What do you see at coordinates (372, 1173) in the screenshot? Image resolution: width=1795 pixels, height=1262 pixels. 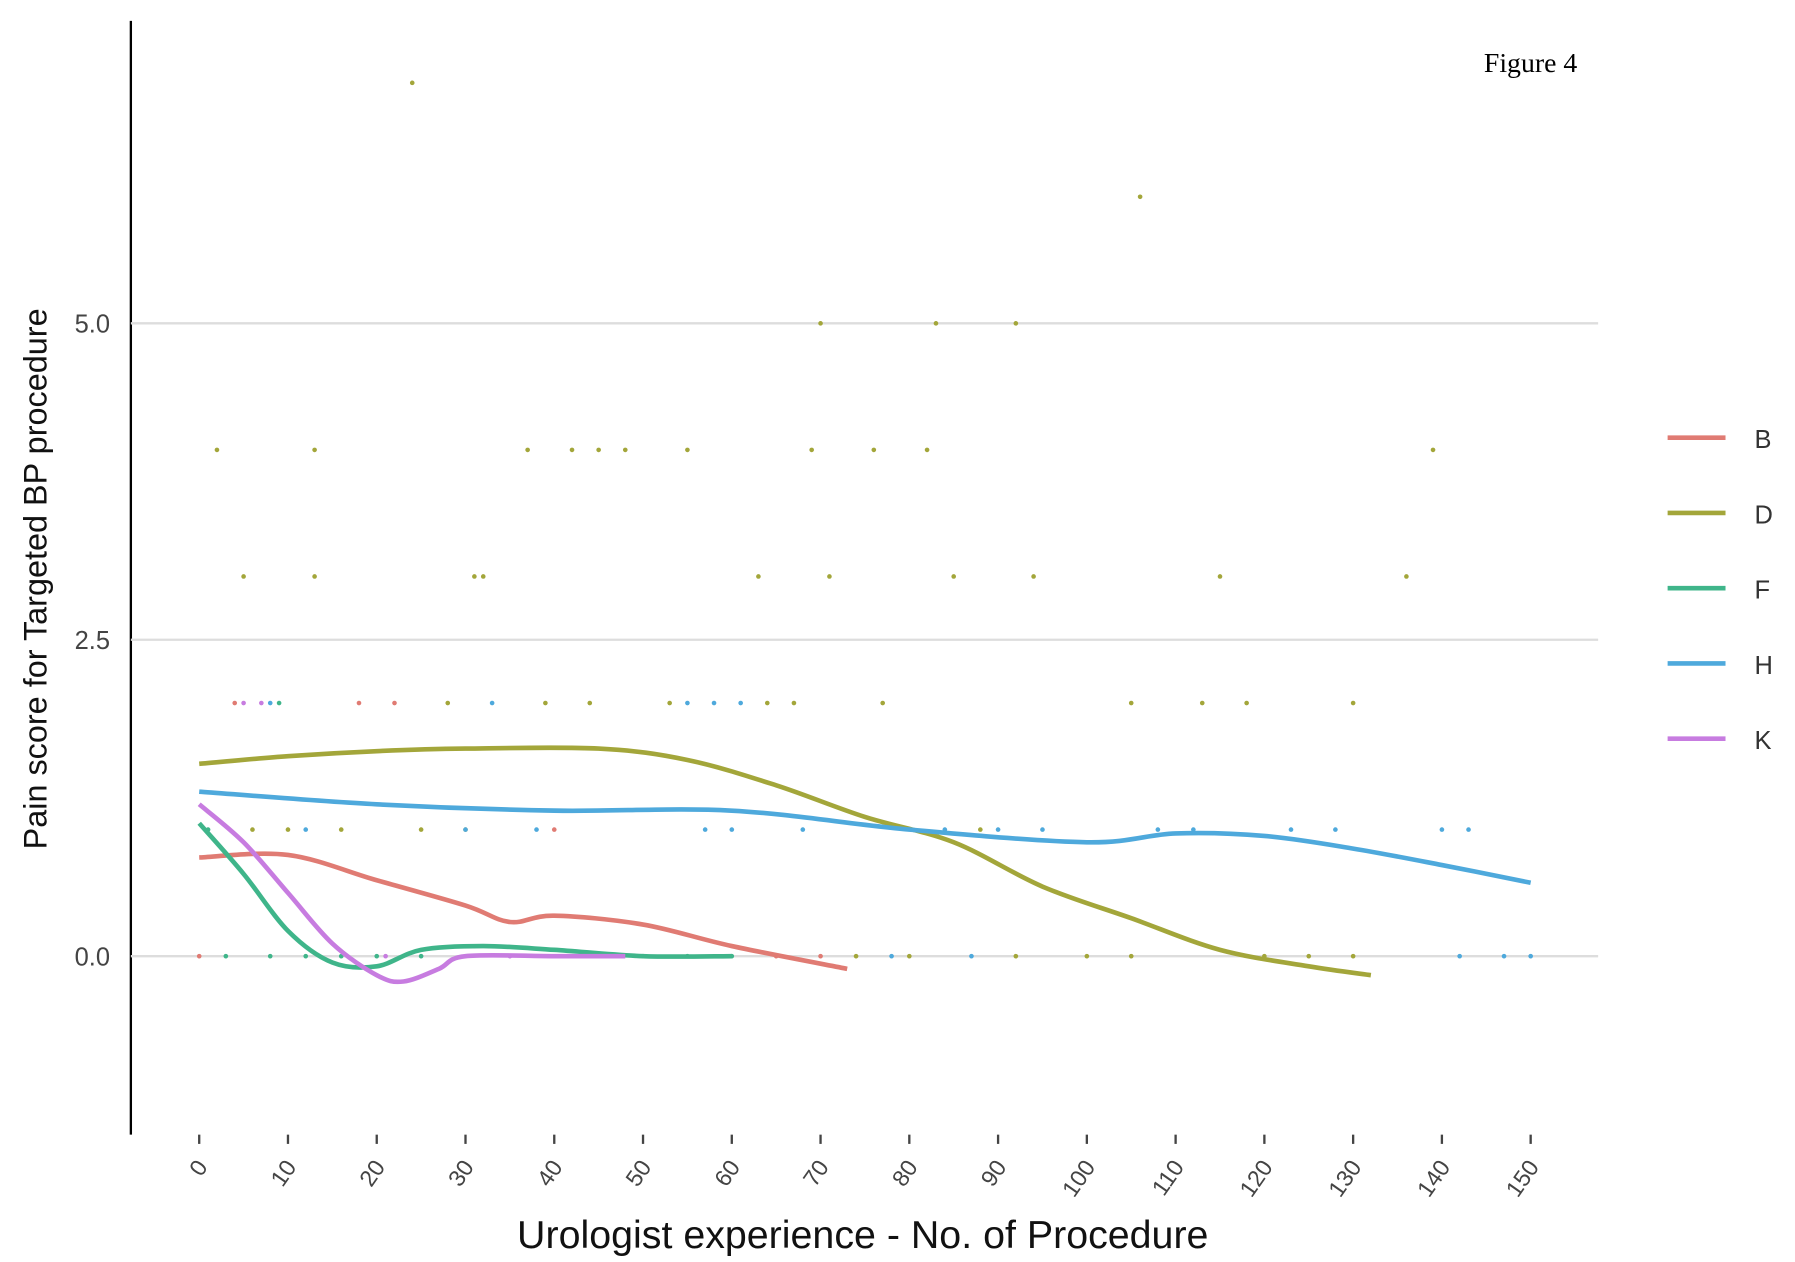 I see `x-tick-label: 20` at bounding box center [372, 1173].